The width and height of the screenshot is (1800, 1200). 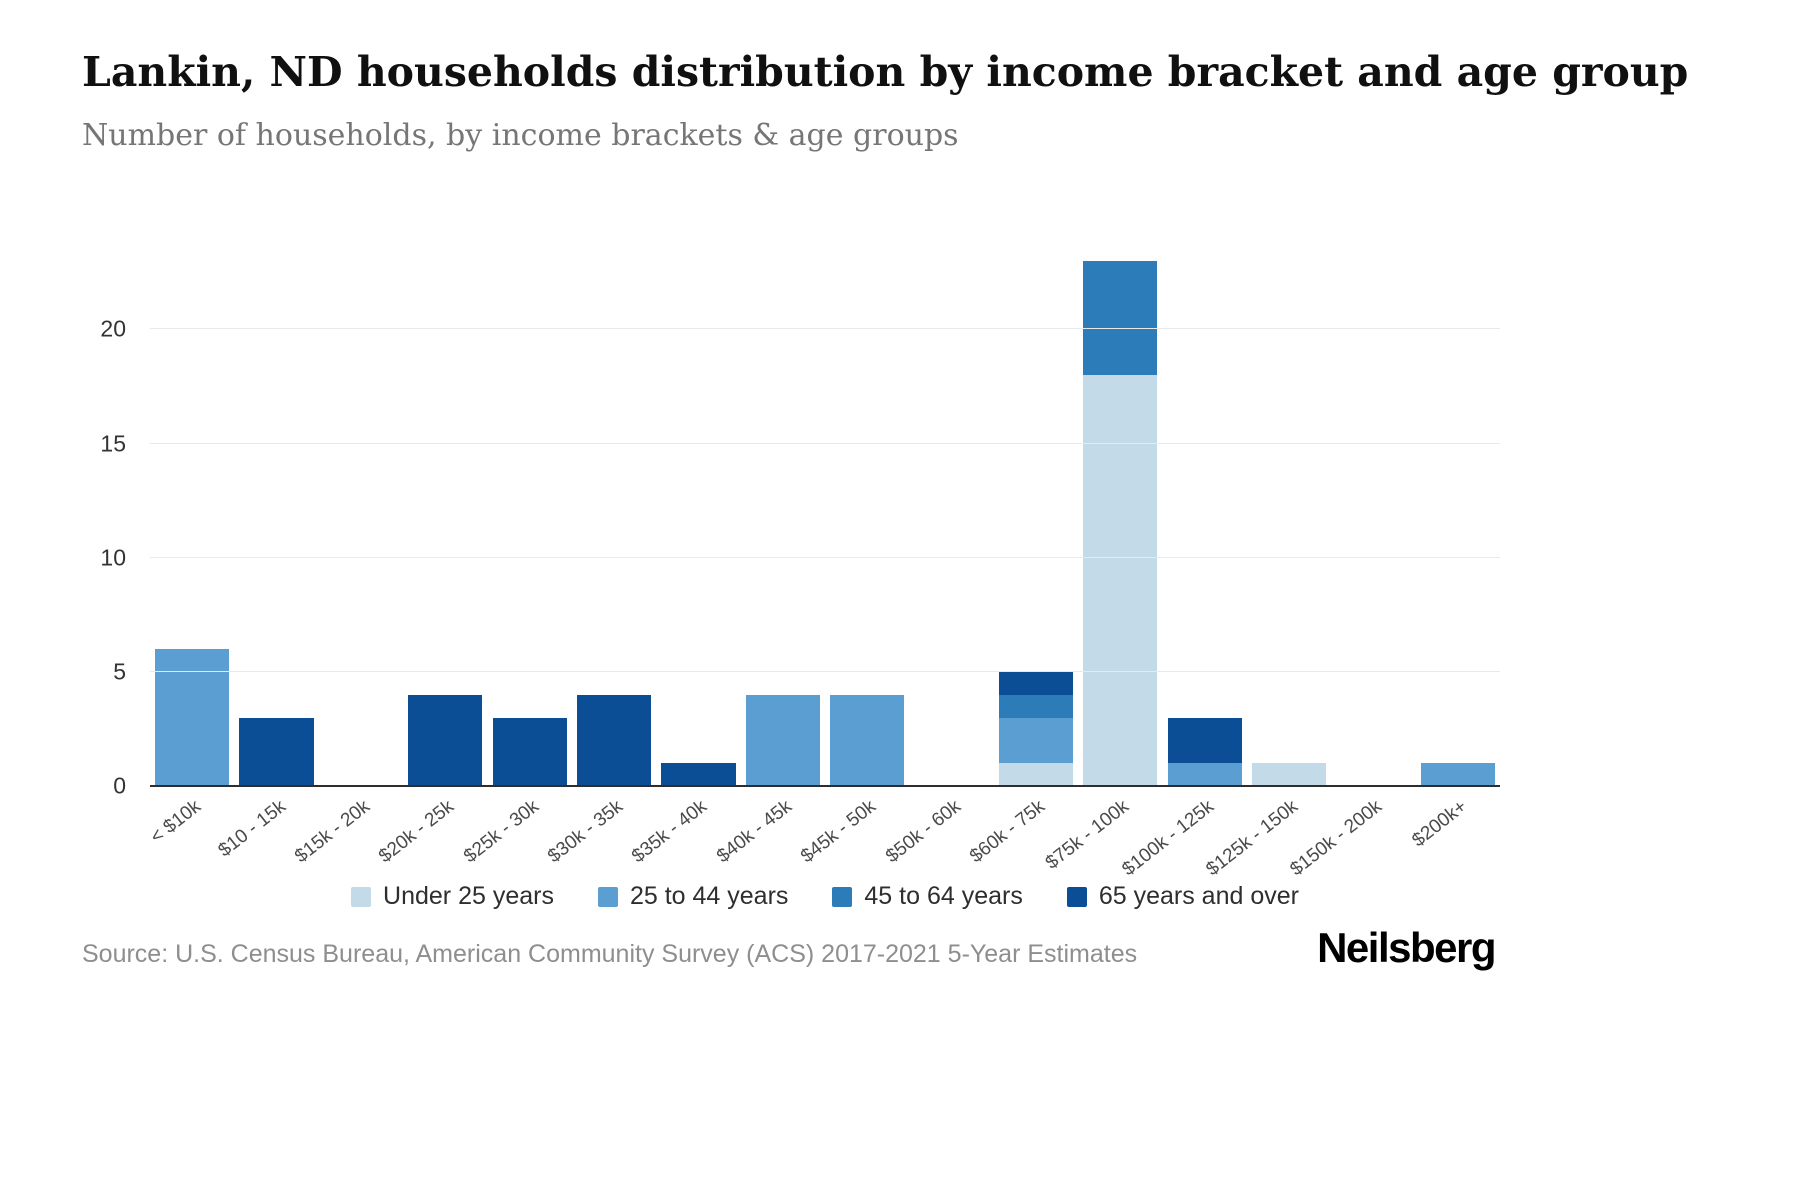 I want to click on x-axis-tick-label: $10 - 15k, so click(x=252, y=829).